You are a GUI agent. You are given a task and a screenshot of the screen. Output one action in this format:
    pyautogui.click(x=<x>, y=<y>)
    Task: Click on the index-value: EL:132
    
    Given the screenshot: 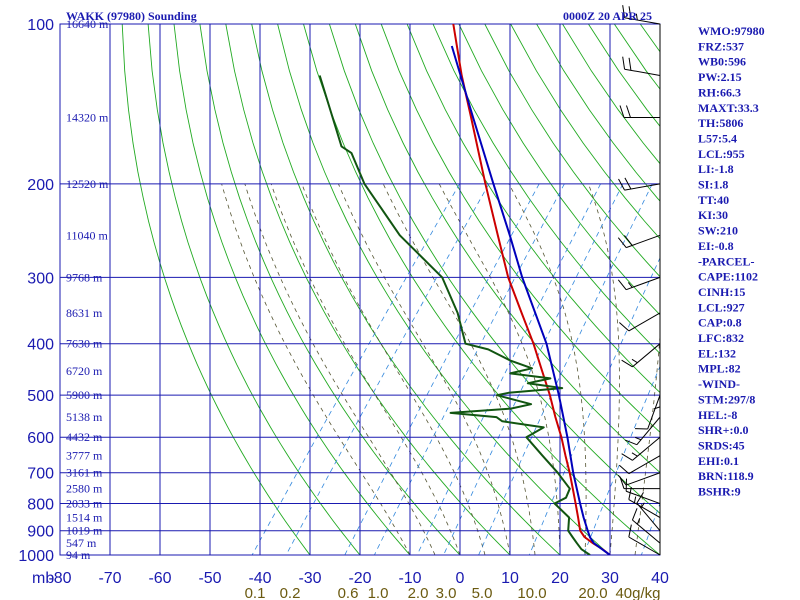 What is the action you would take?
    pyautogui.click(x=717, y=353)
    